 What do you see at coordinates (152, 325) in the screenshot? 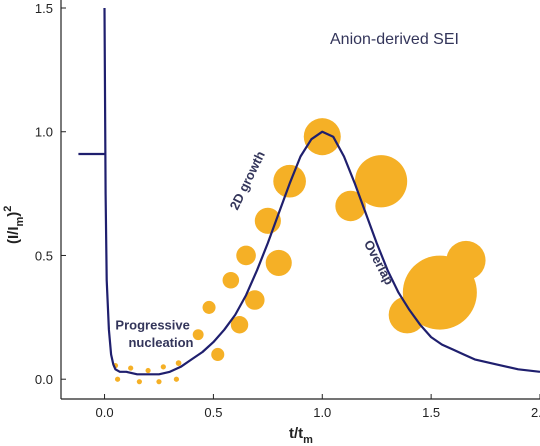
I see `annotation-label: Progressive` at bounding box center [152, 325].